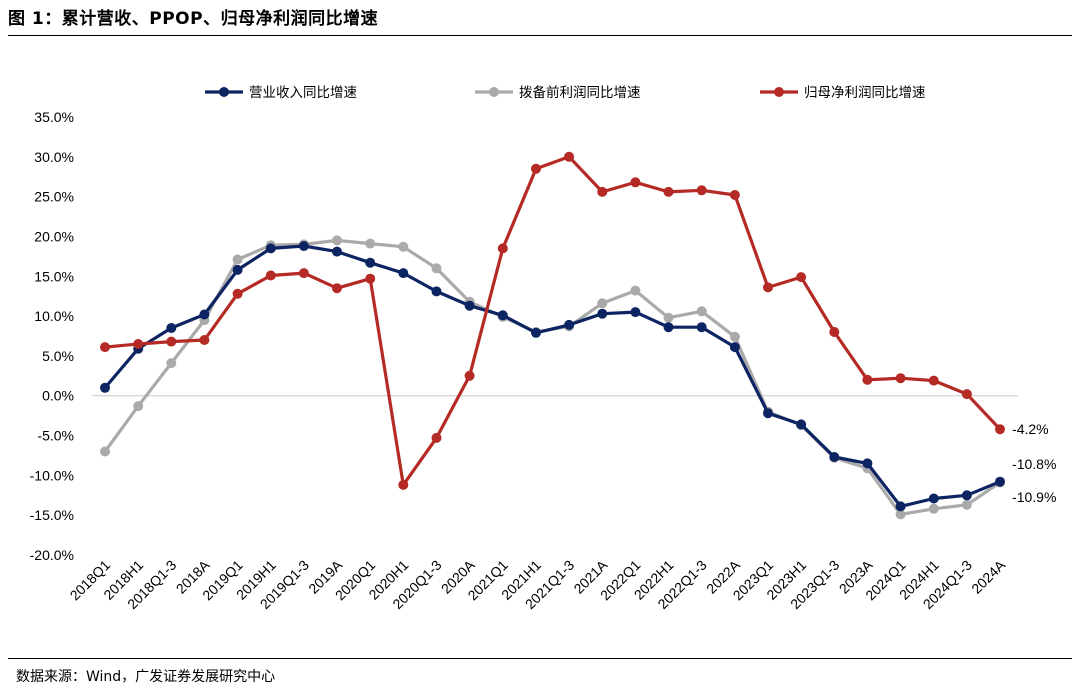 This screenshot has width=1080, height=693. I want to click on legend-item: 归母净利润同比增速, so click(843, 92).